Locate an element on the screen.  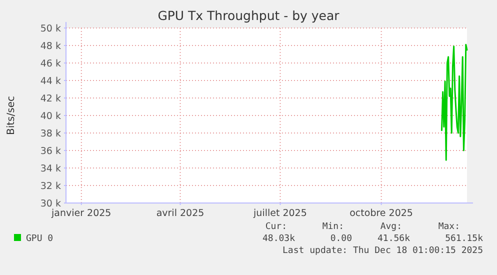
text: Min: is located at coordinates (333, 227).